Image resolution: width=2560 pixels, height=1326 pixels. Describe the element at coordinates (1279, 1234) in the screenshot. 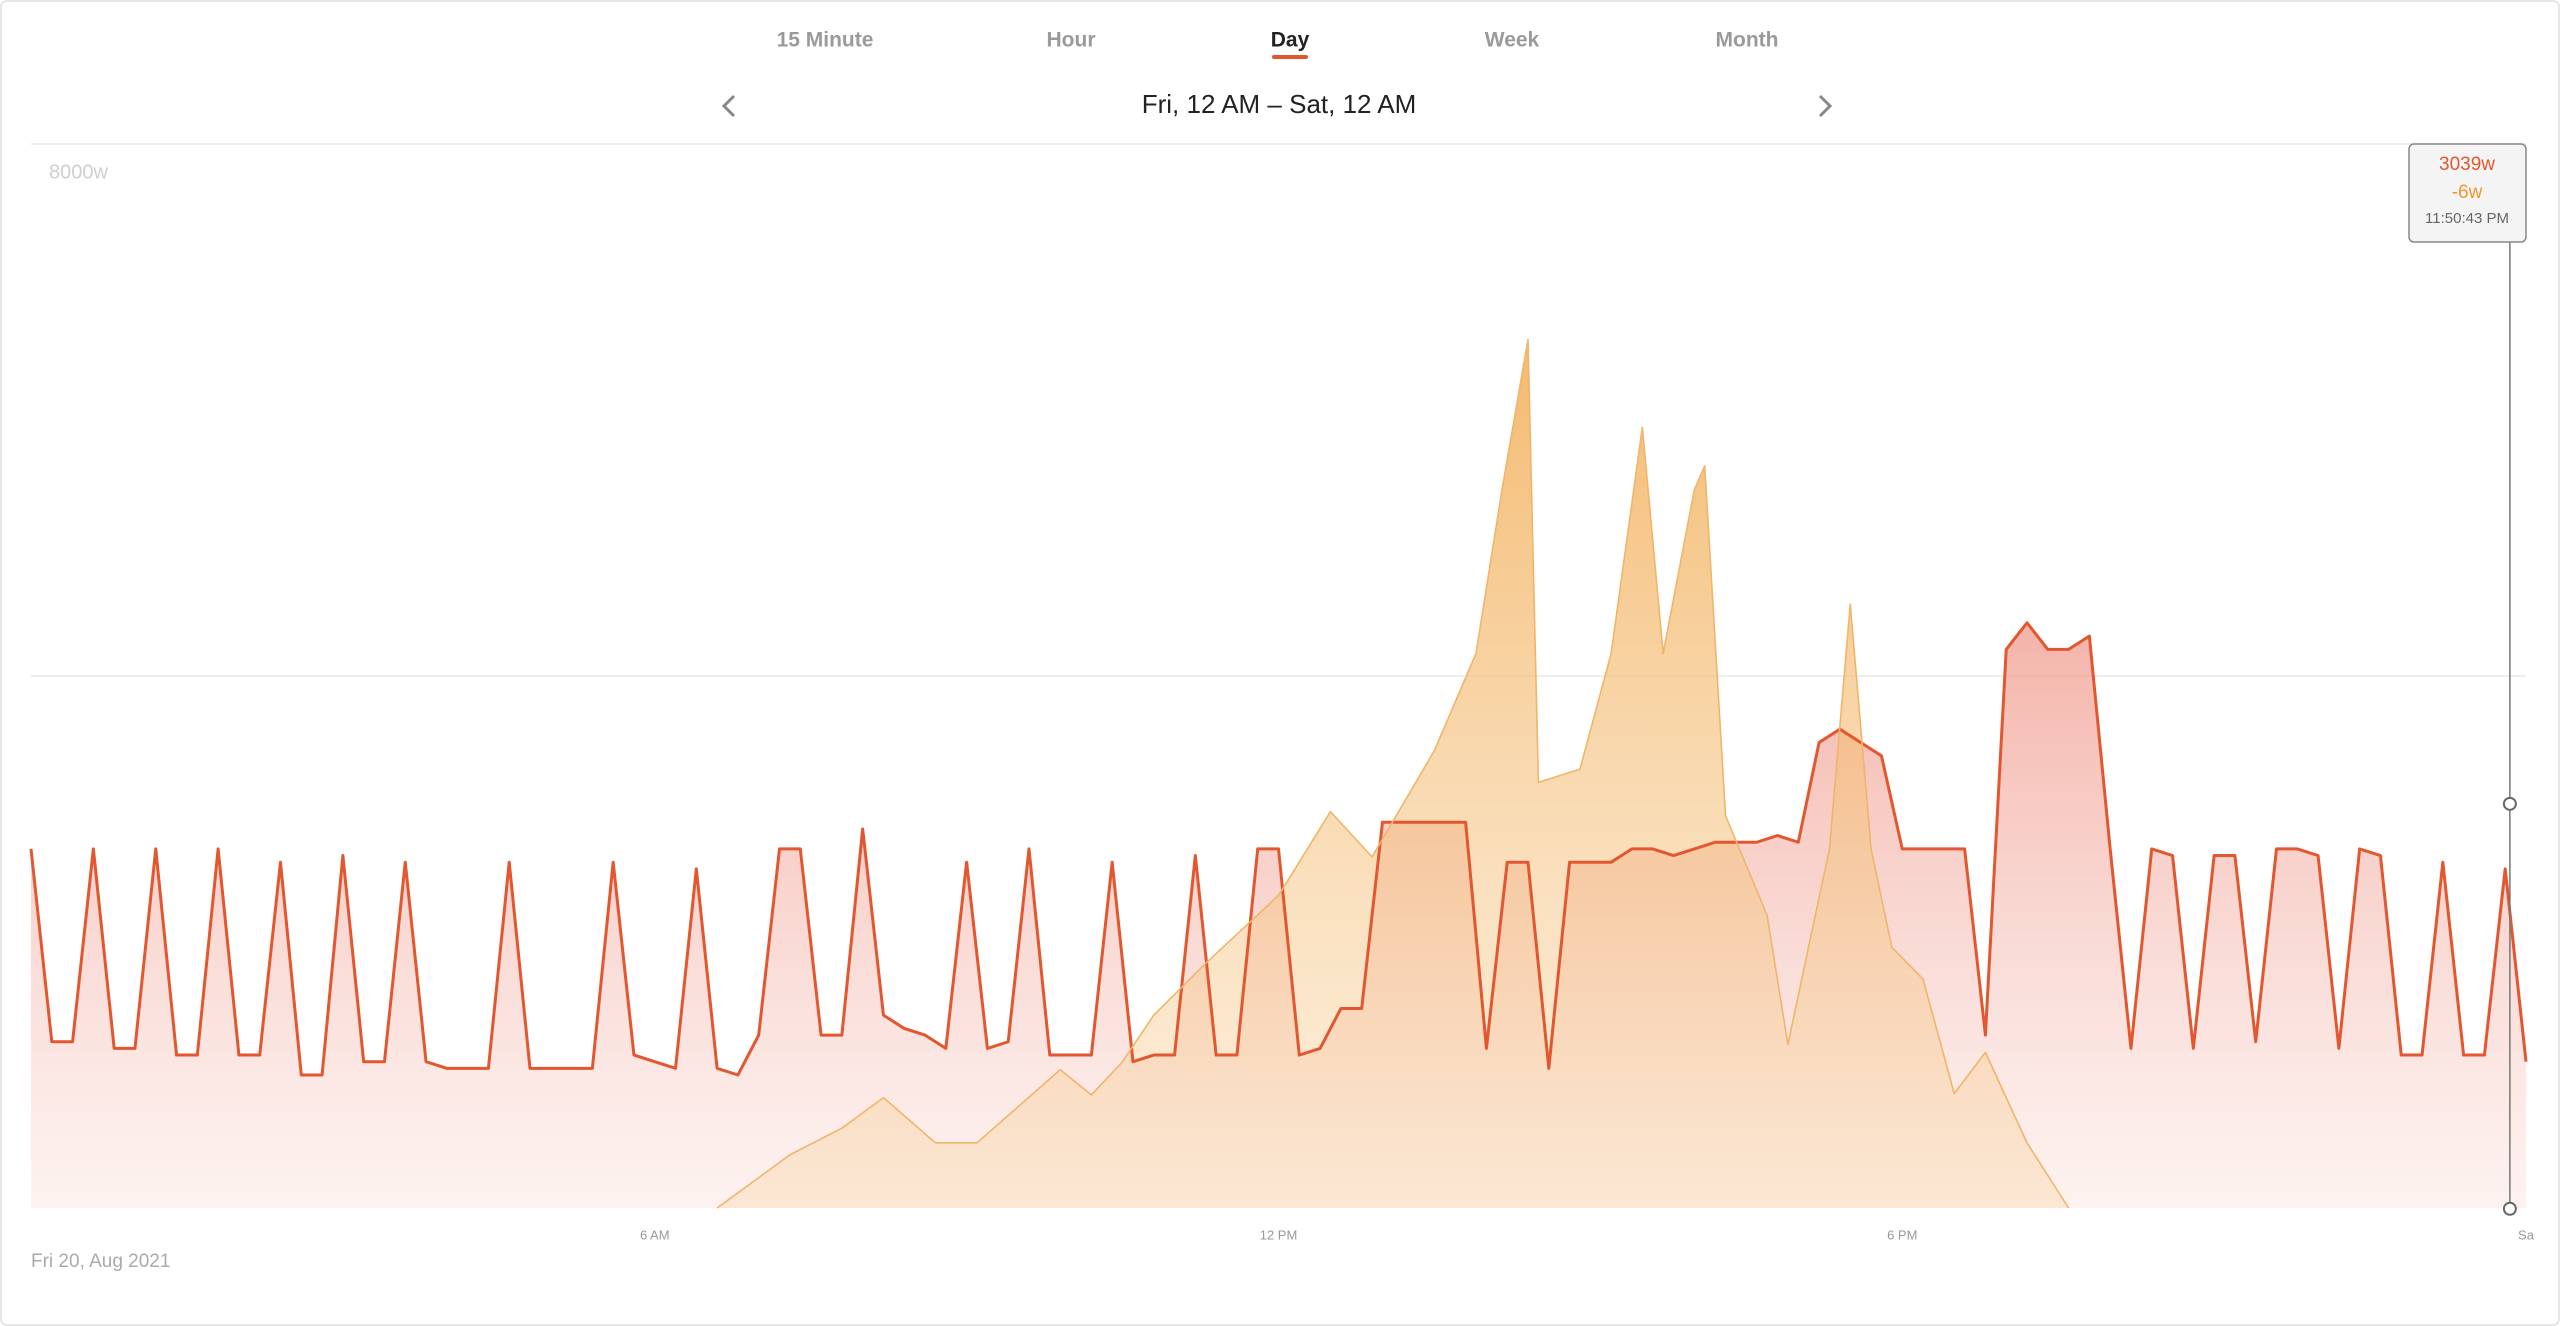

I see `x-tick-label: 12 PM` at that location.